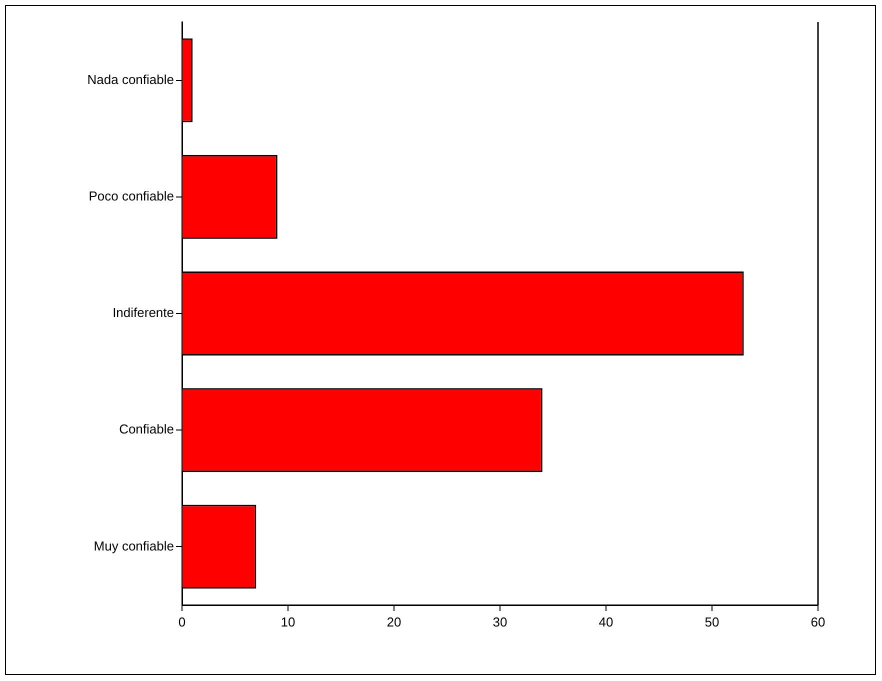 This screenshot has height=681, width=882. What do you see at coordinates (146, 429) in the screenshot?
I see `y-tick-label: Confiable` at bounding box center [146, 429].